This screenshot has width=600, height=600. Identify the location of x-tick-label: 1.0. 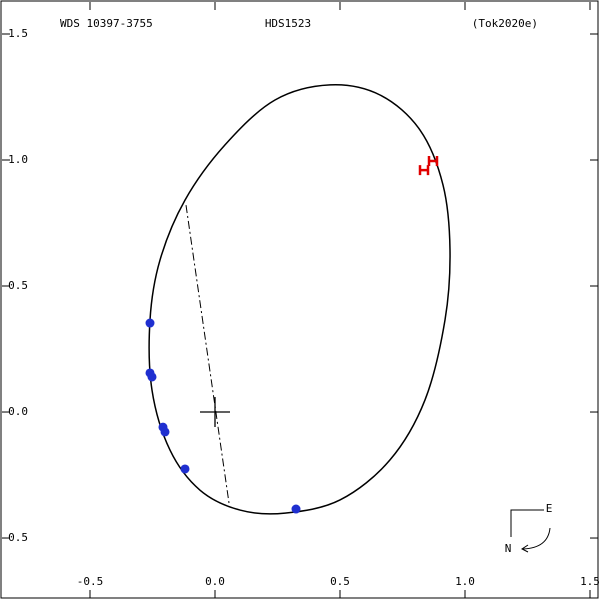
(465, 581).